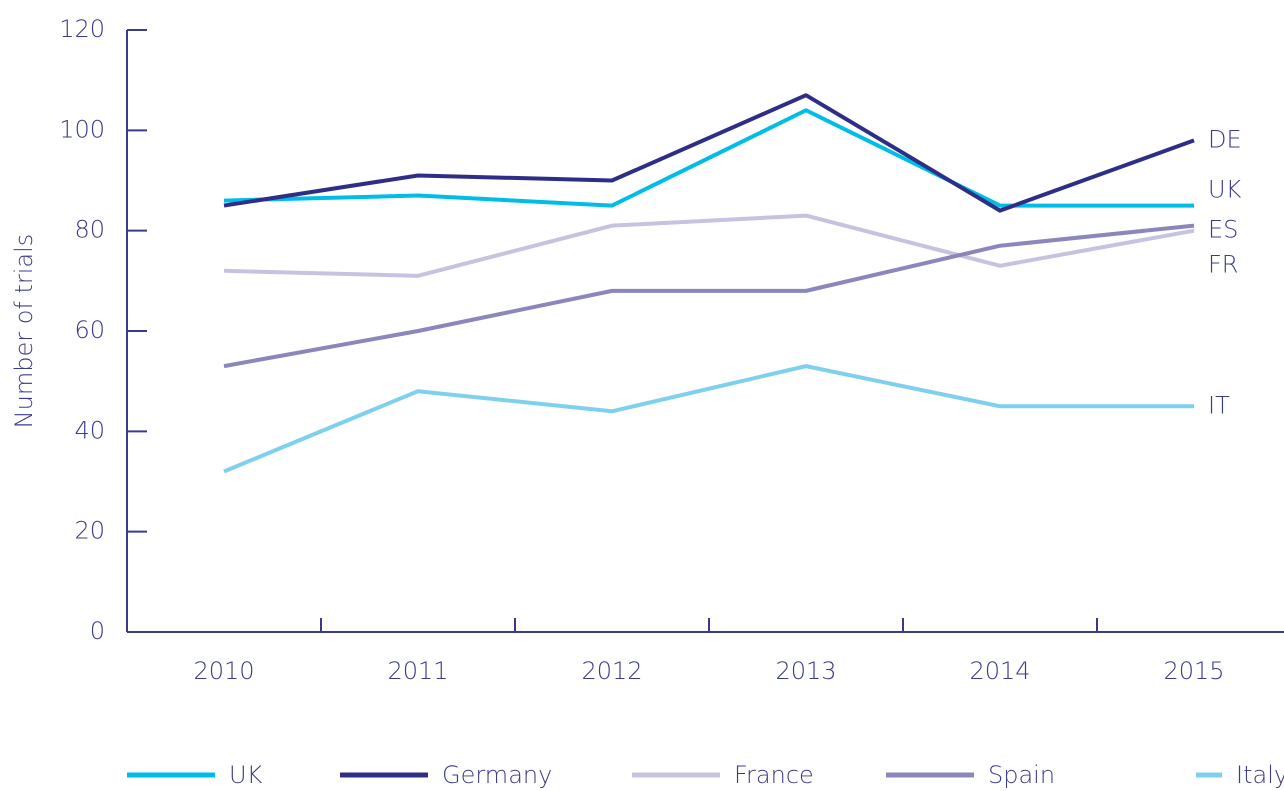  Describe the element at coordinates (89, 230) in the screenshot. I see `y-tick-label: 80` at that location.